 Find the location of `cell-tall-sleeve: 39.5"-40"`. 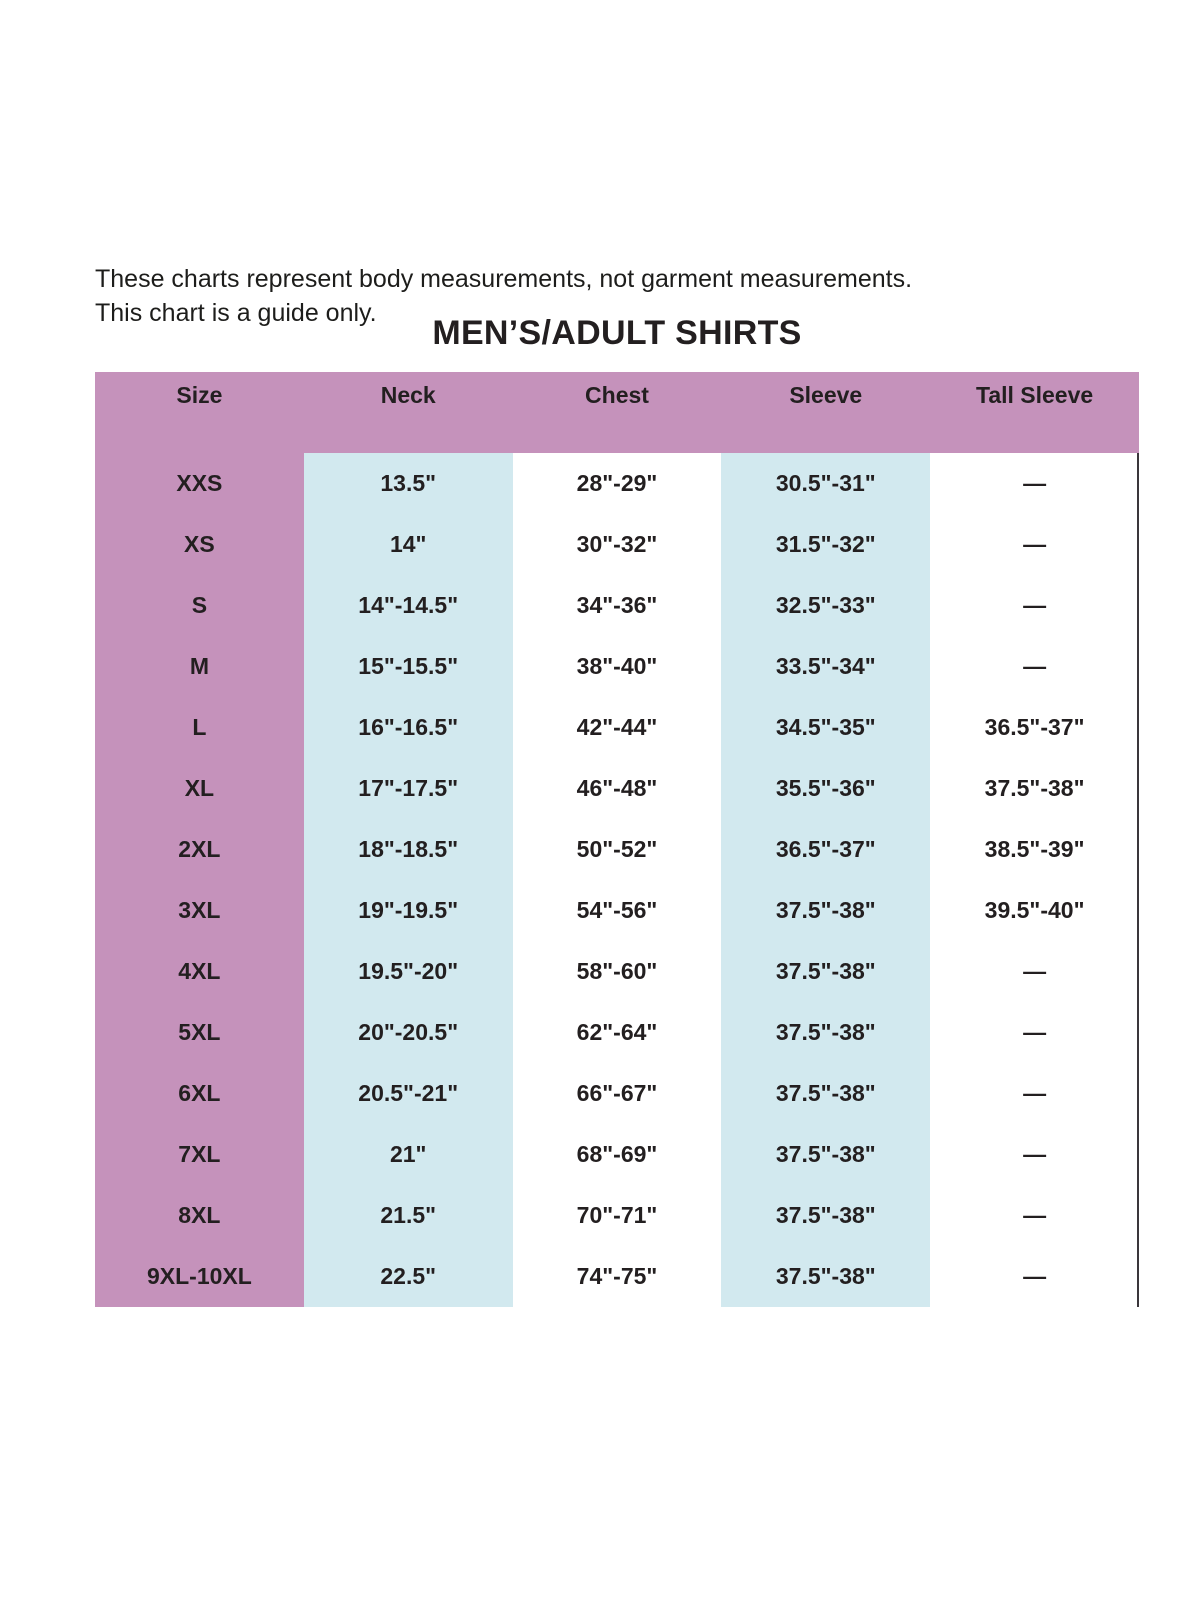

cell-tall-sleeve: 39.5"-40" is located at coordinates (1034, 910).